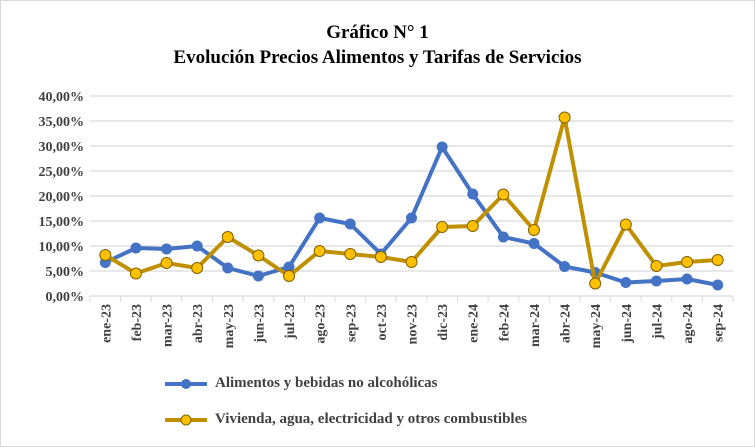 The height and width of the screenshot is (447, 755). Describe the element at coordinates (259, 324) in the screenshot. I see `x-tick-label: jun-23` at that location.